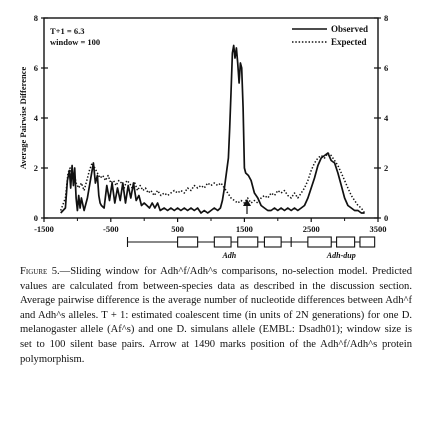 This screenshot has height=428, width=424. Describe the element at coordinates (44, 229) in the screenshot. I see `x-tick-label: -1500` at that location.